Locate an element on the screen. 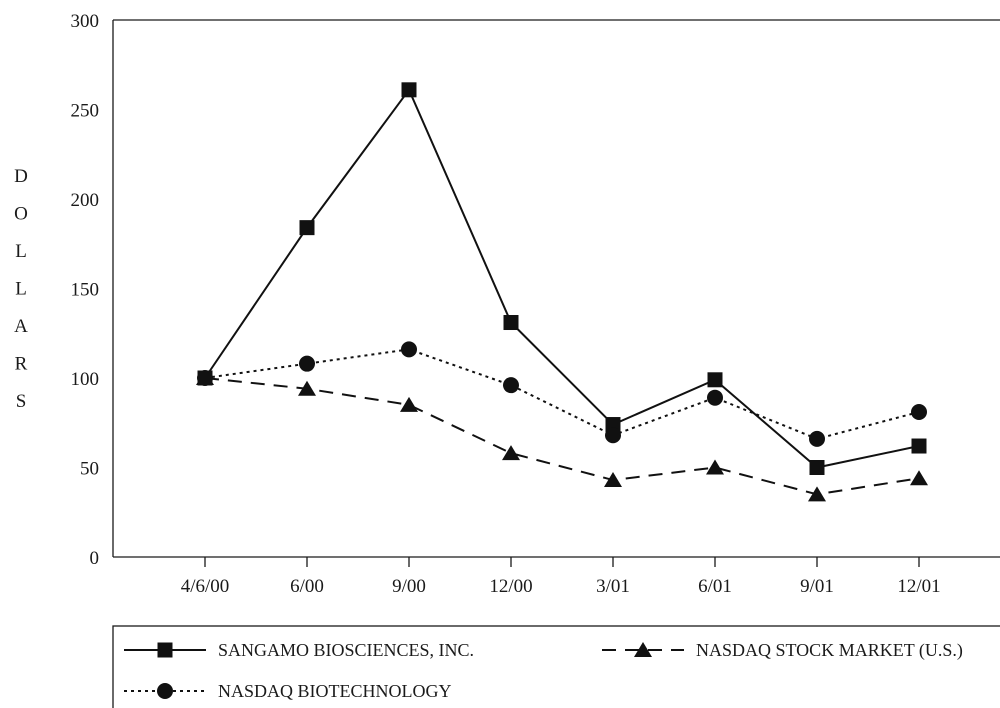 This screenshot has width=1000, height=708. legend-marker-triangle is located at coordinates (643, 649).